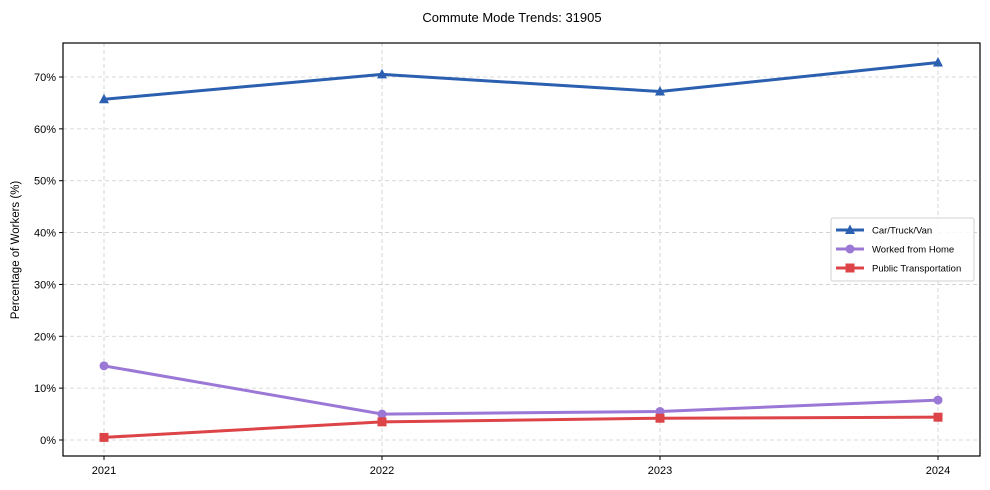 The image size is (990, 490). Describe the element at coordinates (16, 250) in the screenshot. I see `y-axis-label: Percentage of Workers (%)` at that location.